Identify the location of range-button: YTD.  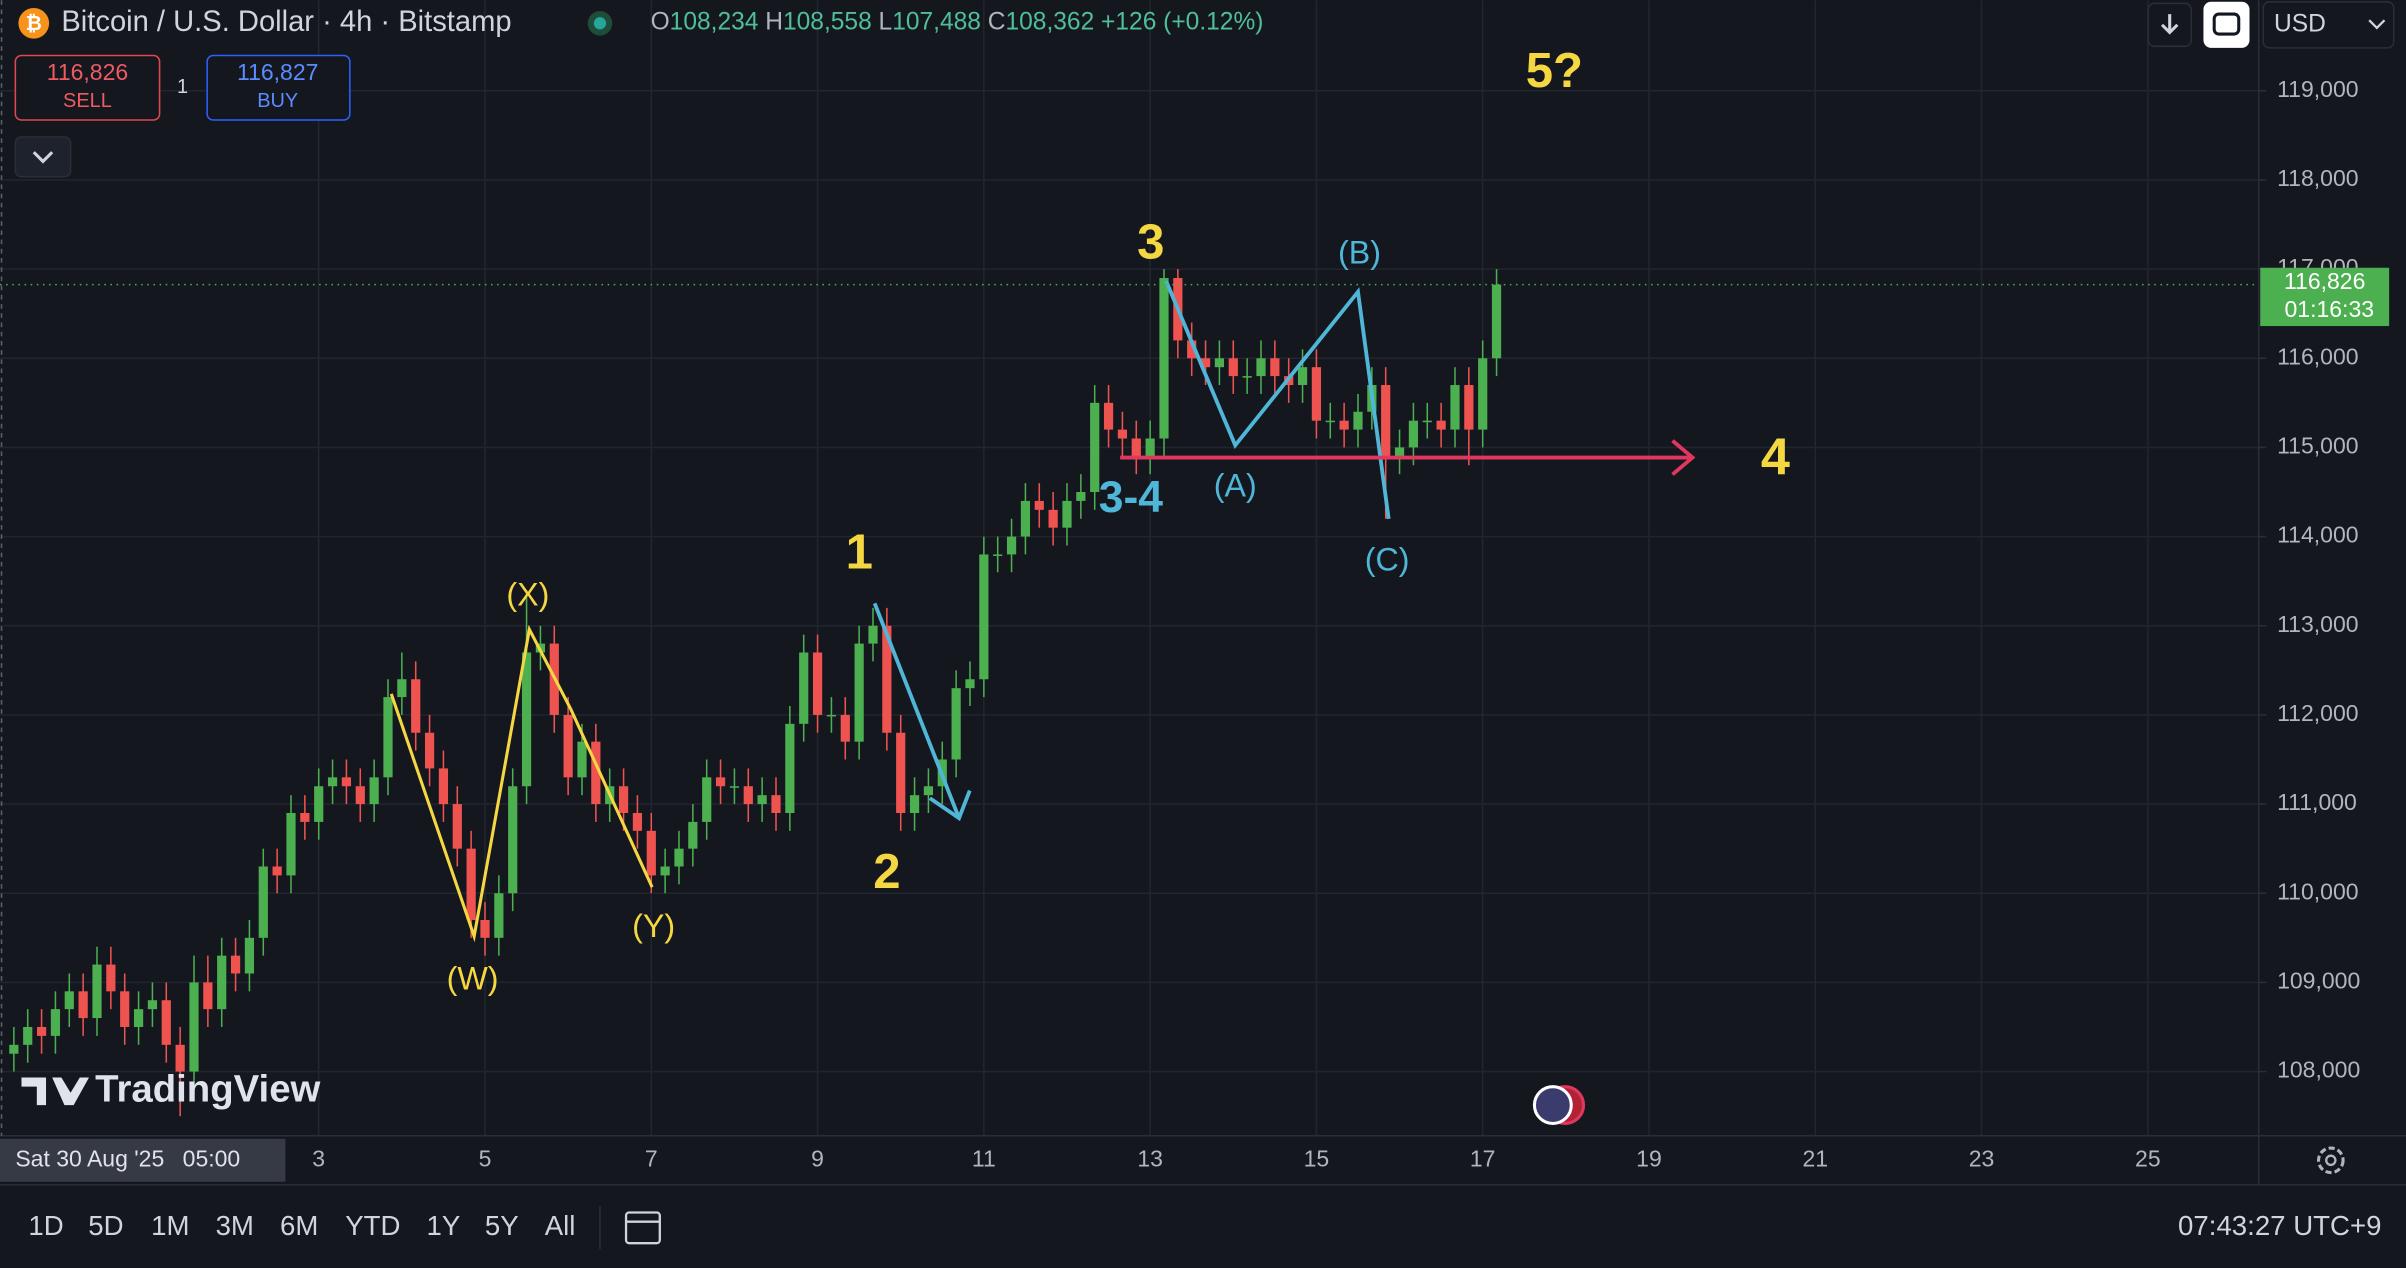
(372, 1225).